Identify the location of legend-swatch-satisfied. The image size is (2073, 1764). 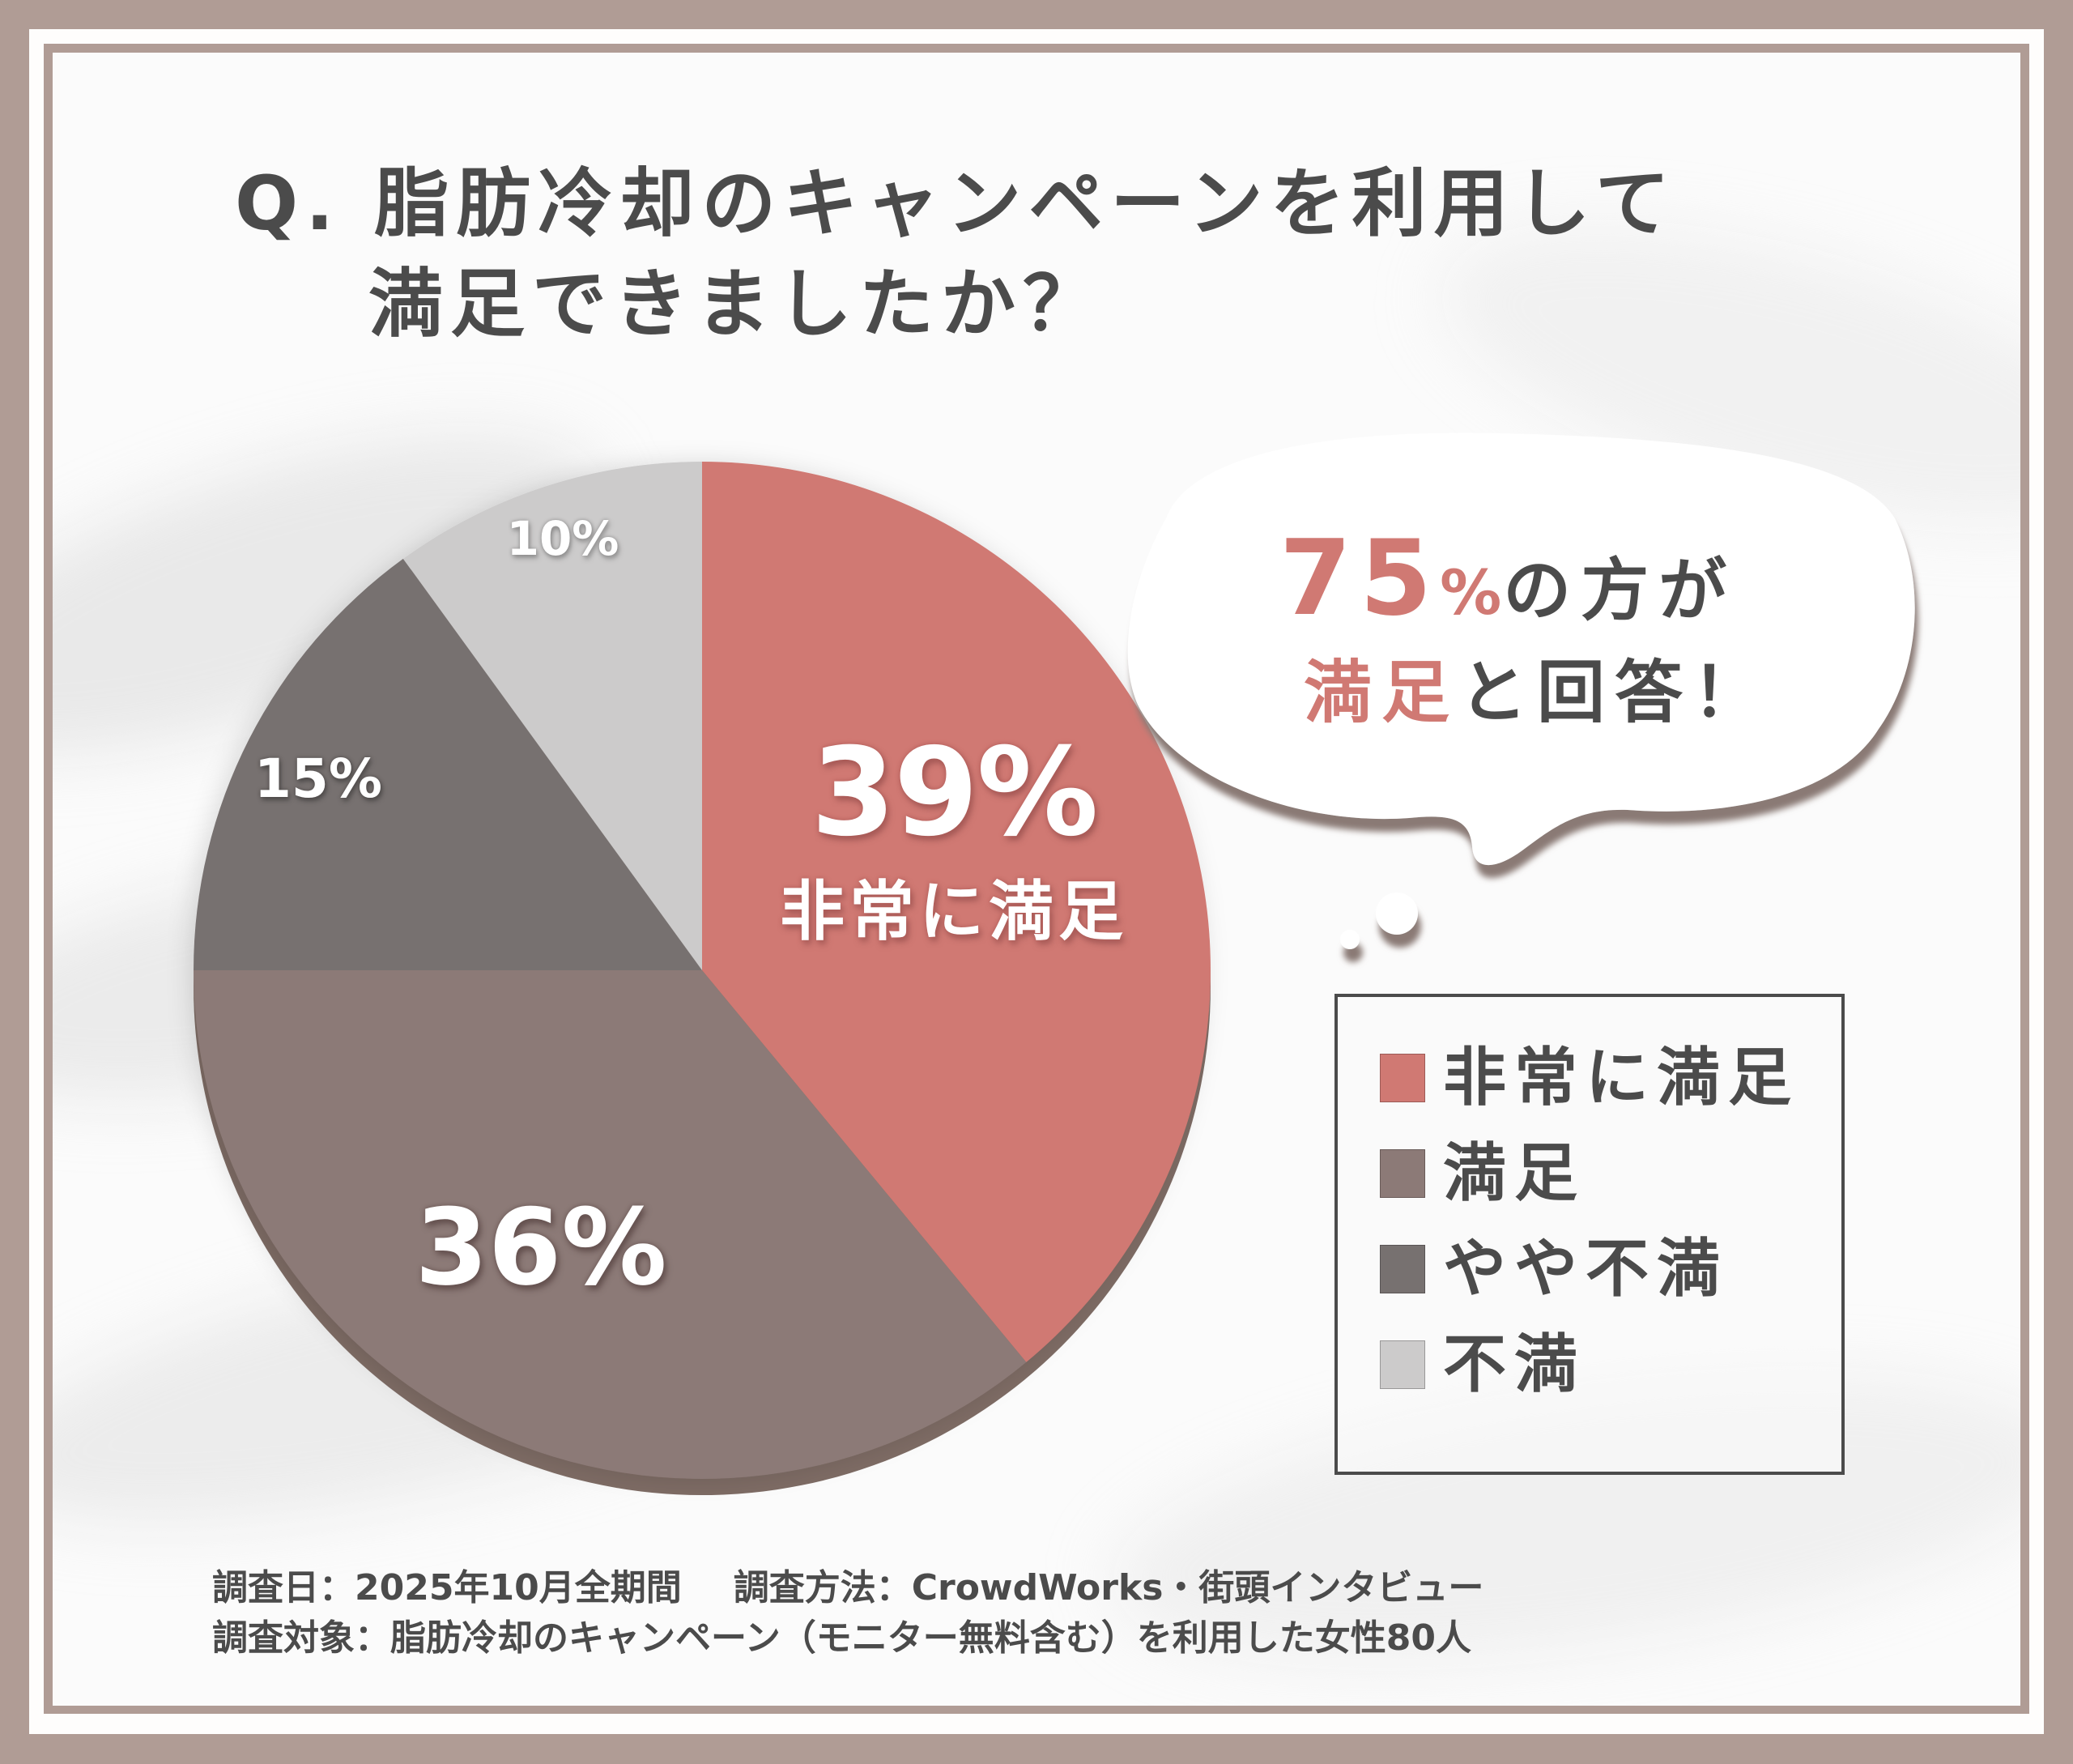
(1402, 1173).